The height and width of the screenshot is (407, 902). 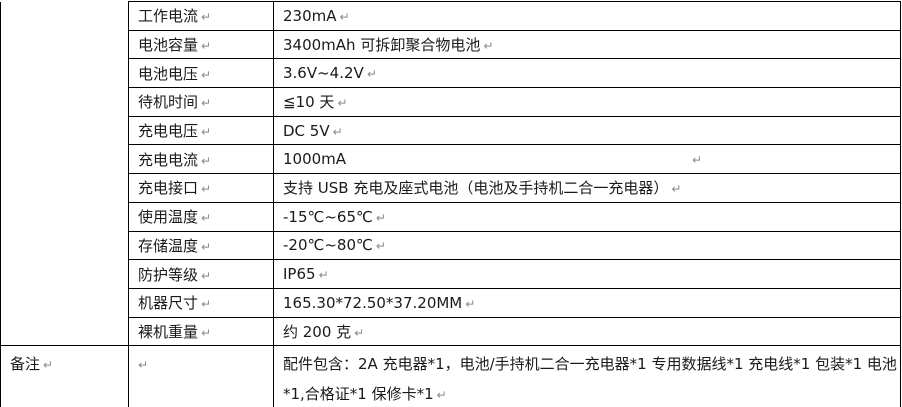 I want to click on table-row: 使用温度 ↵ -15℃~65℃ ↵, so click(x=451, y=216).